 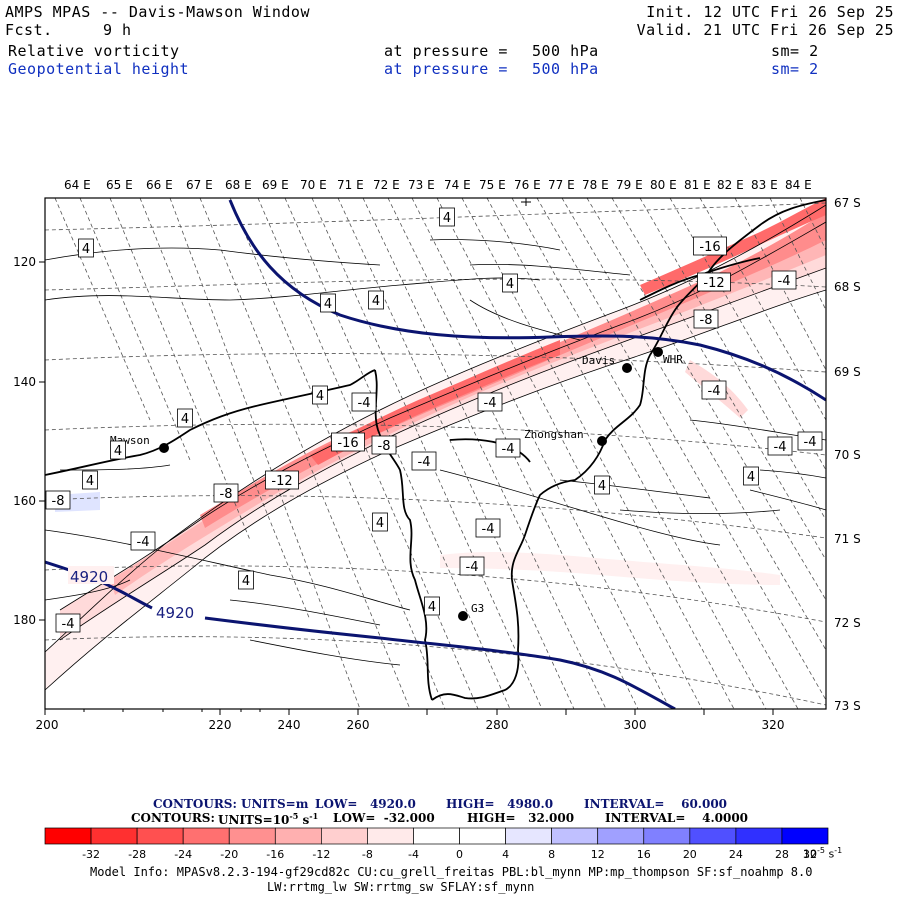 I want to click on y-tick-label: 140, so click(x=24, y=382).